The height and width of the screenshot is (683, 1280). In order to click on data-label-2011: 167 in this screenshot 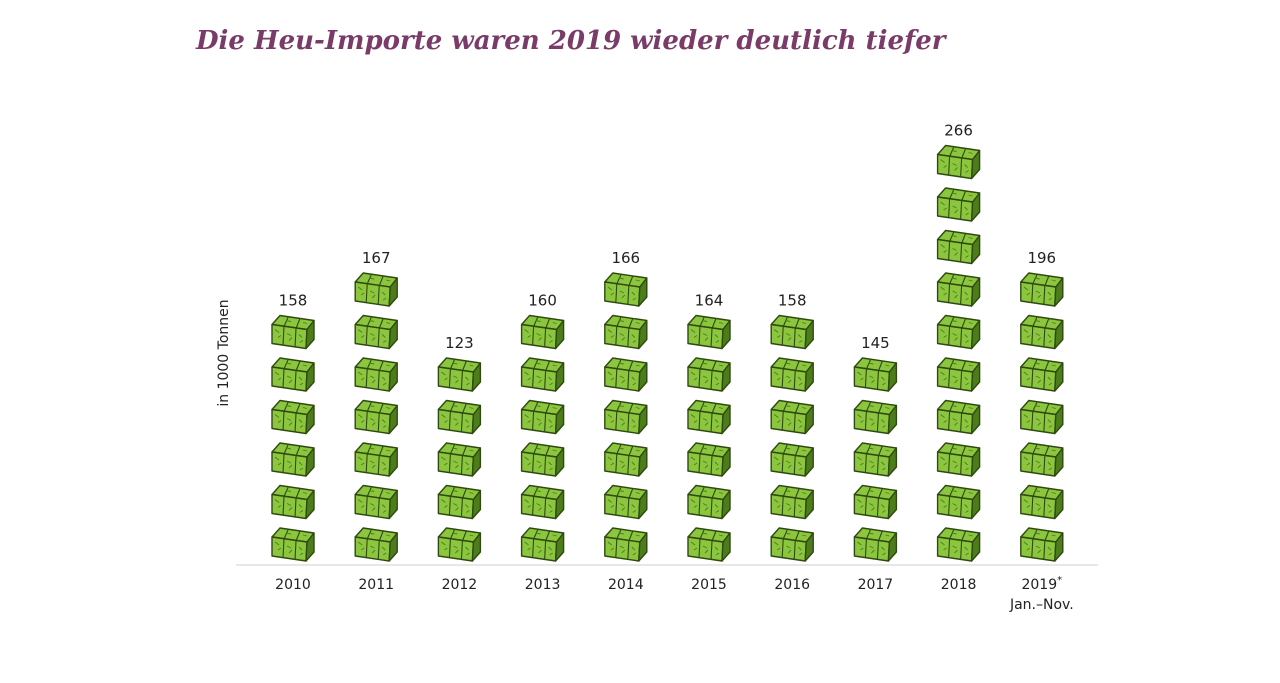, I will do `click(376, 258)`.